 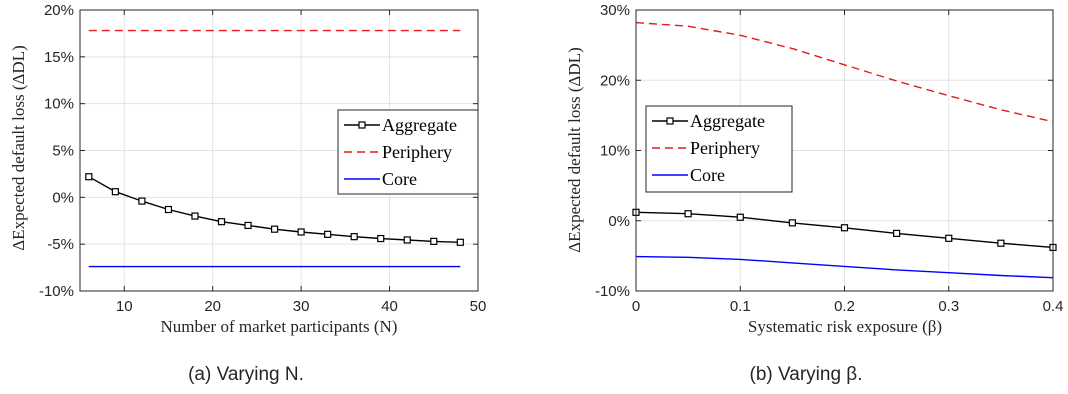 I want to click on chart-b-series-periphery-line, so click(x=844, y=72).